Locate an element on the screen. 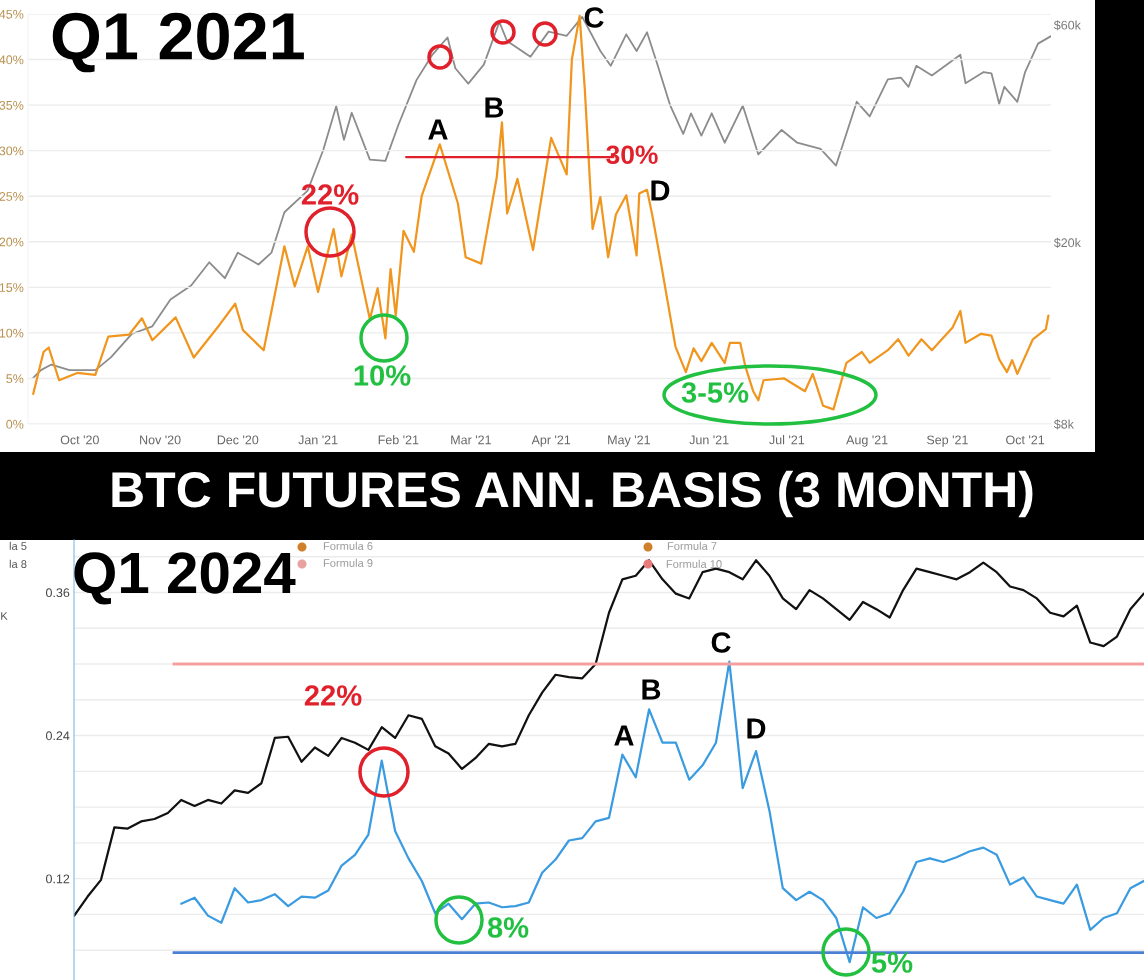  chart-title: BTC FUTURES ANN. BASIS (3 MONTH) is located at coordinates (572, 494).